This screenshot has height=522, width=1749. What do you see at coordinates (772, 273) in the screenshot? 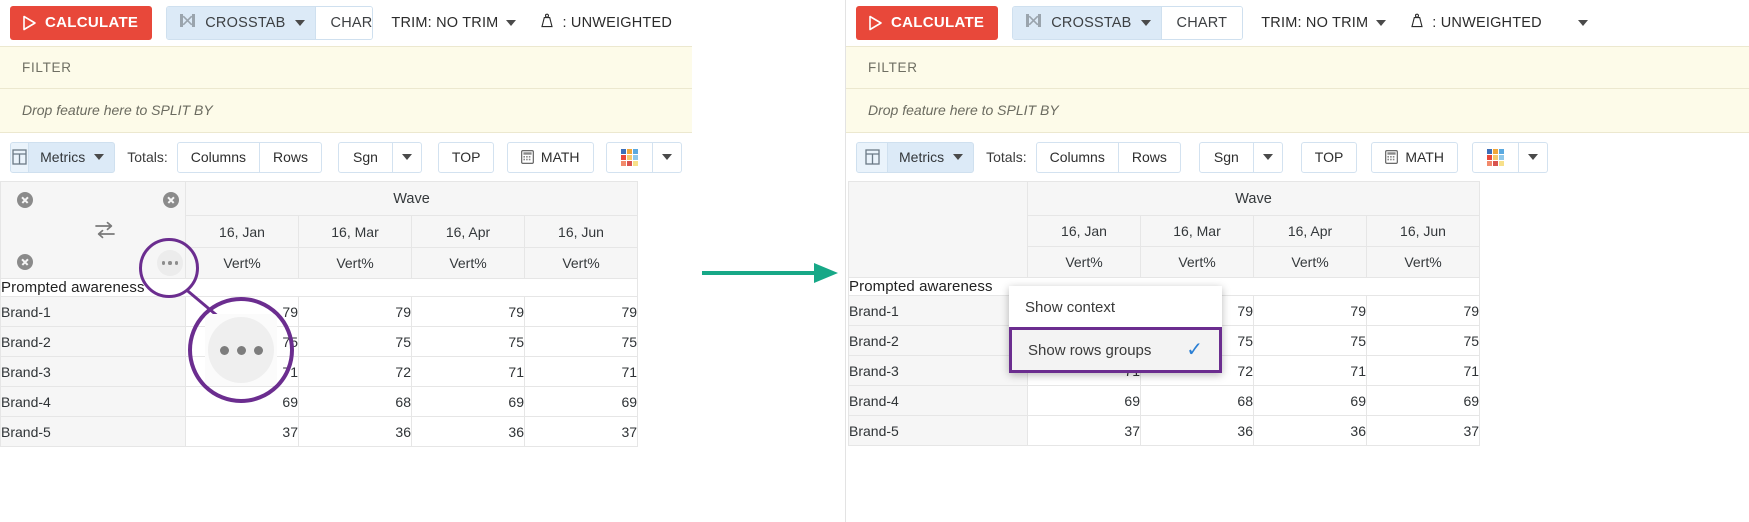
I see `transition-arrow` at bounding box center [772, 273].